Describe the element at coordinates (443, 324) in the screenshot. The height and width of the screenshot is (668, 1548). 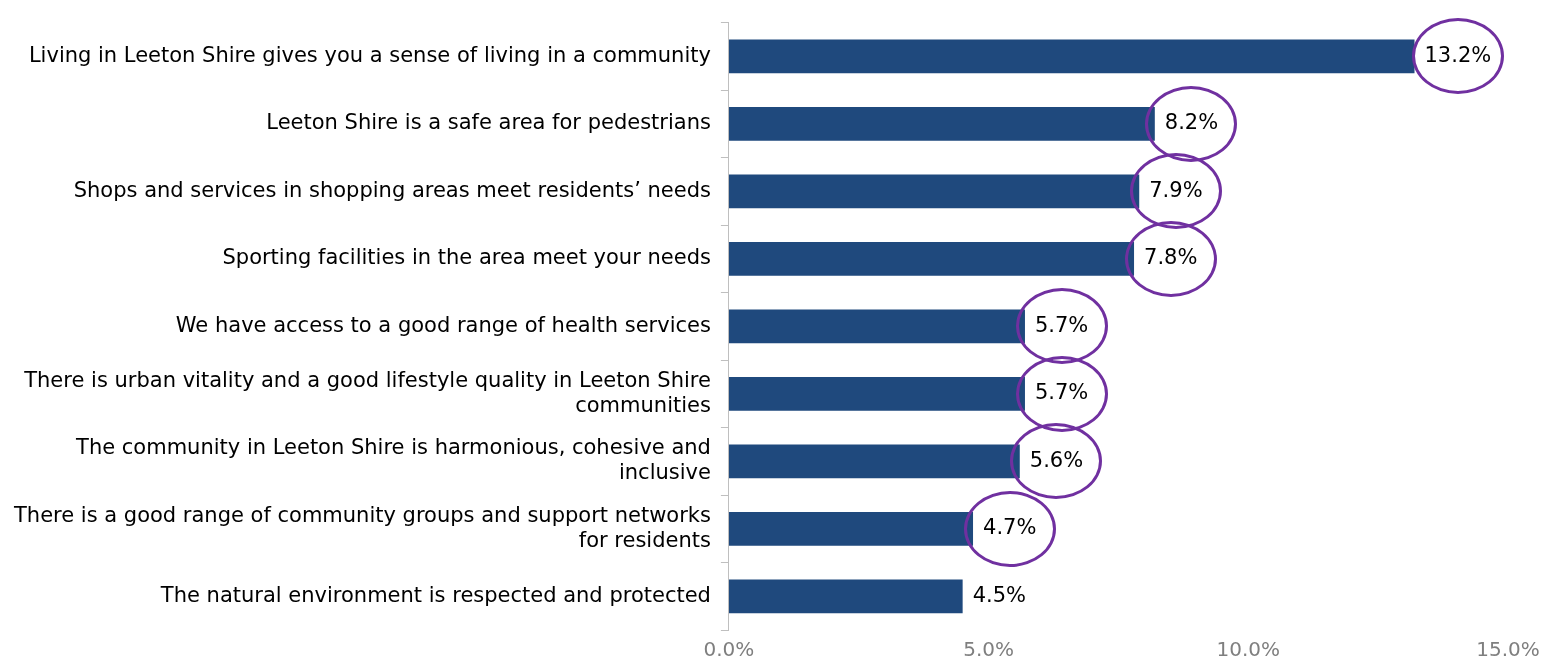
I see `y-tick-label: We have access to a good range of health services` at that location.